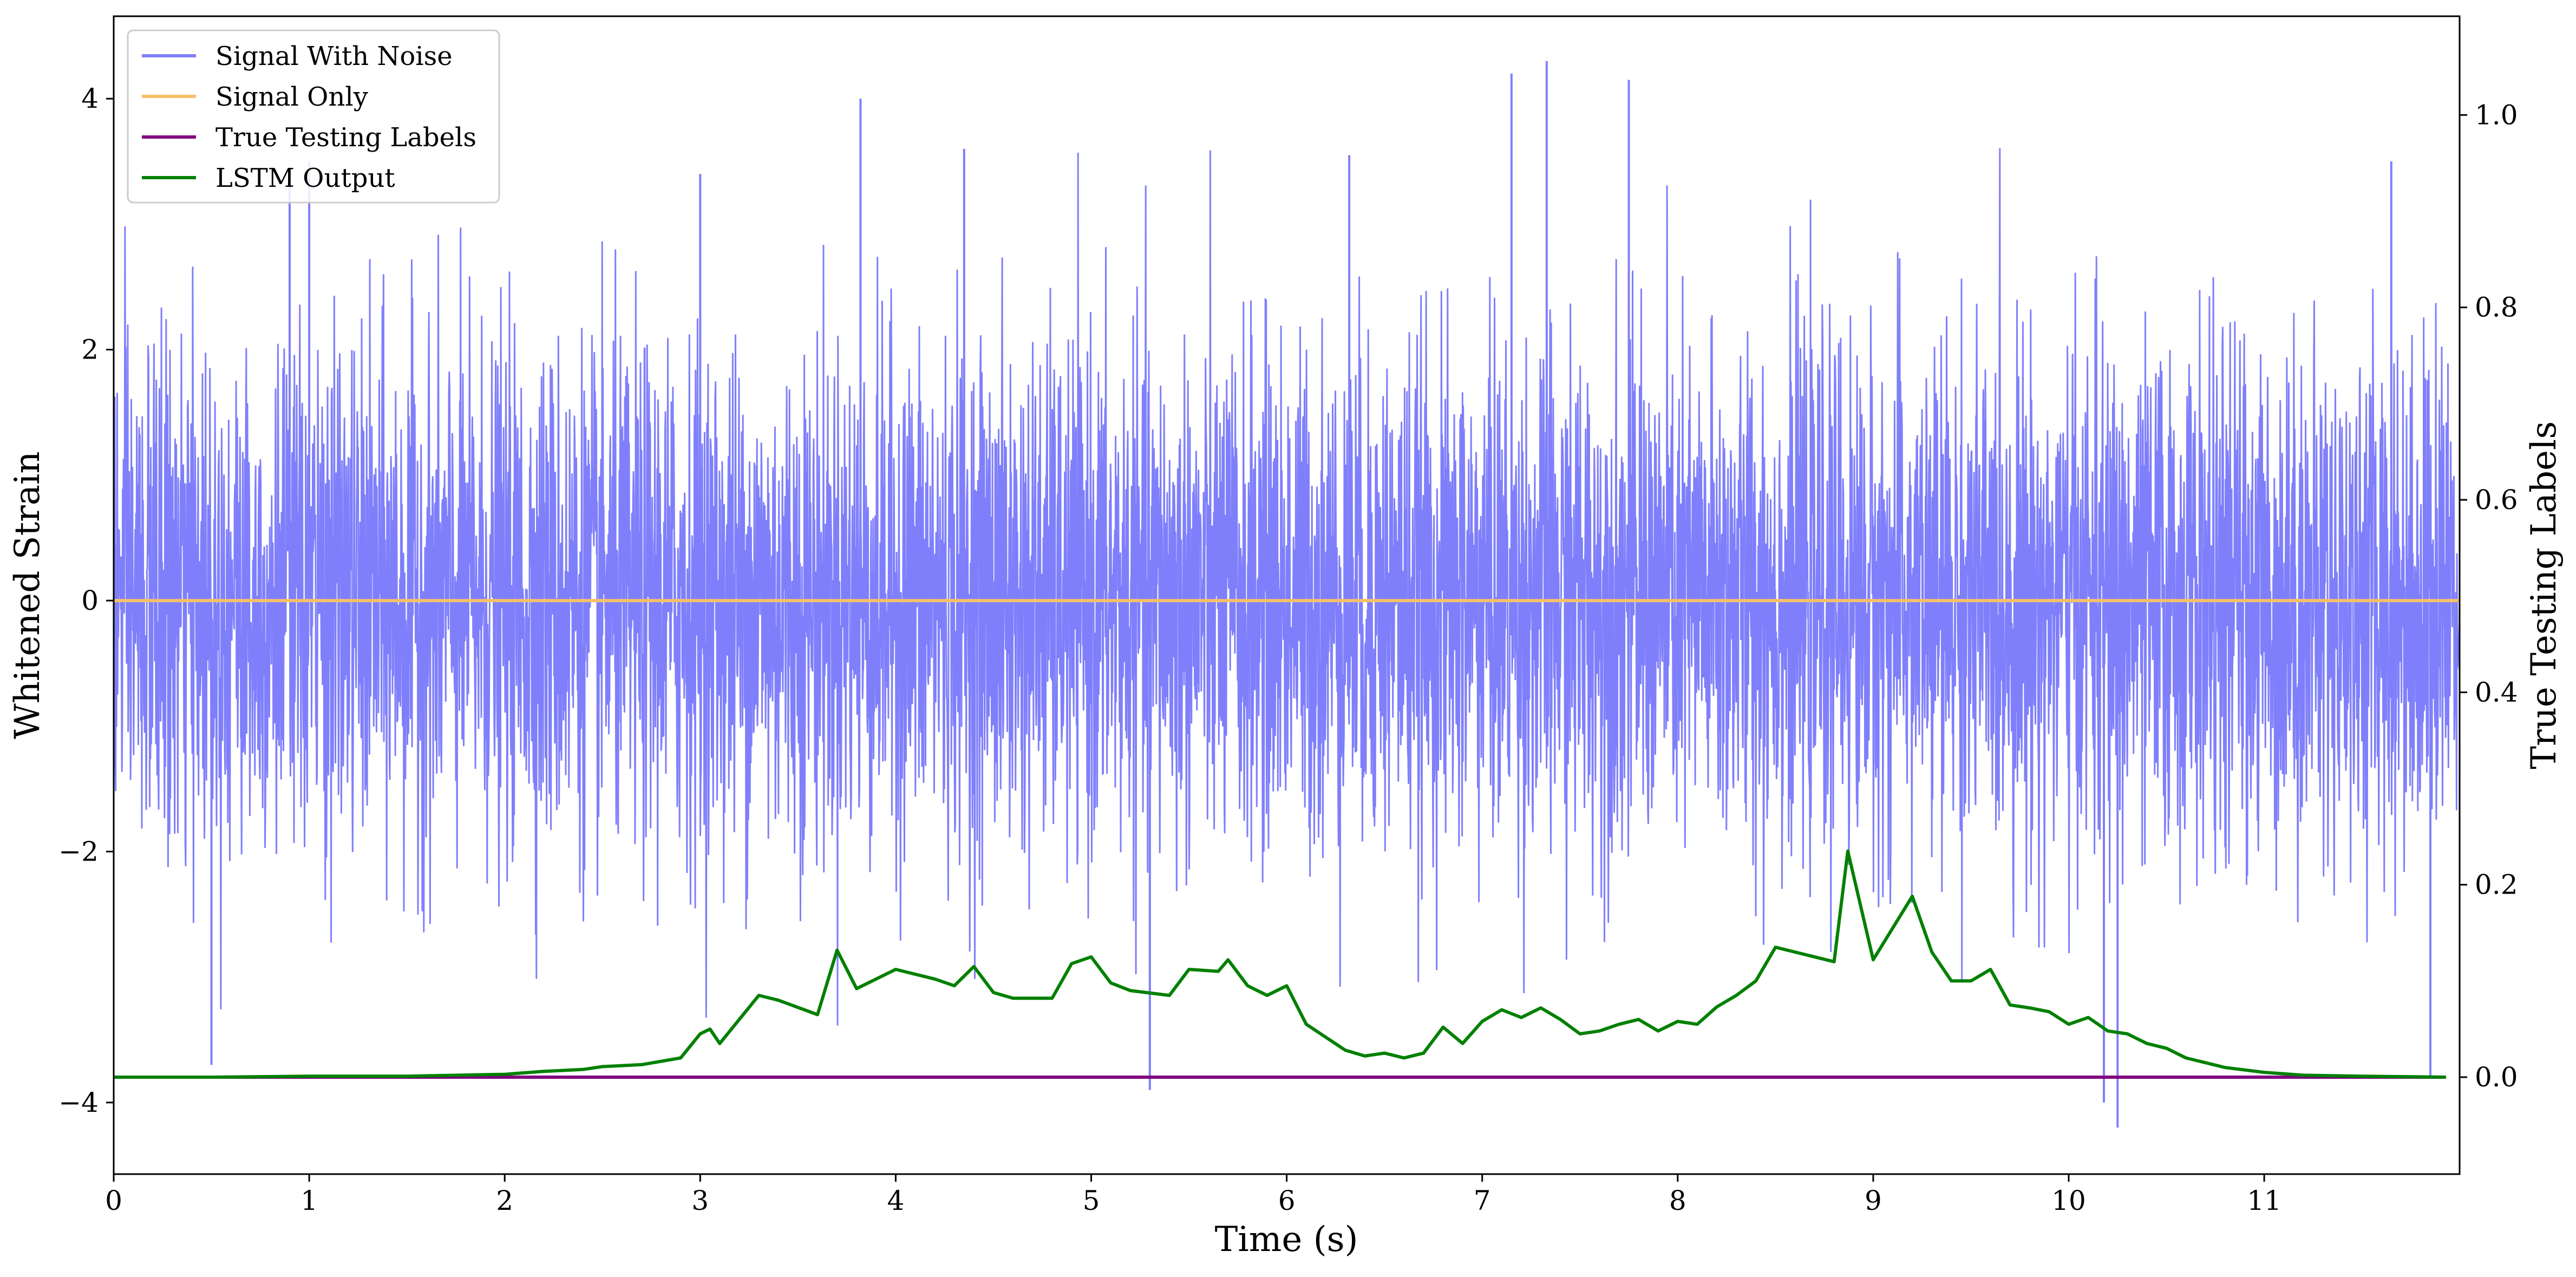 This screenshot has width=2576, height=1277. Describe the element at coordinates (2496, 692) in the screenshot. I see `right-y-tick-label: 0.4` at that location.